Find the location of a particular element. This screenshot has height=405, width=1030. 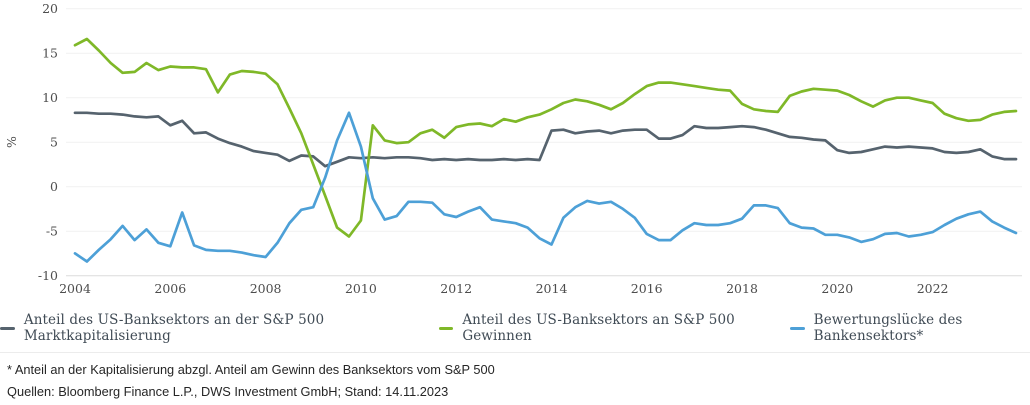

legend-label: Bewertungslücke des Bankensektors* is located at coordinates (888, 328).